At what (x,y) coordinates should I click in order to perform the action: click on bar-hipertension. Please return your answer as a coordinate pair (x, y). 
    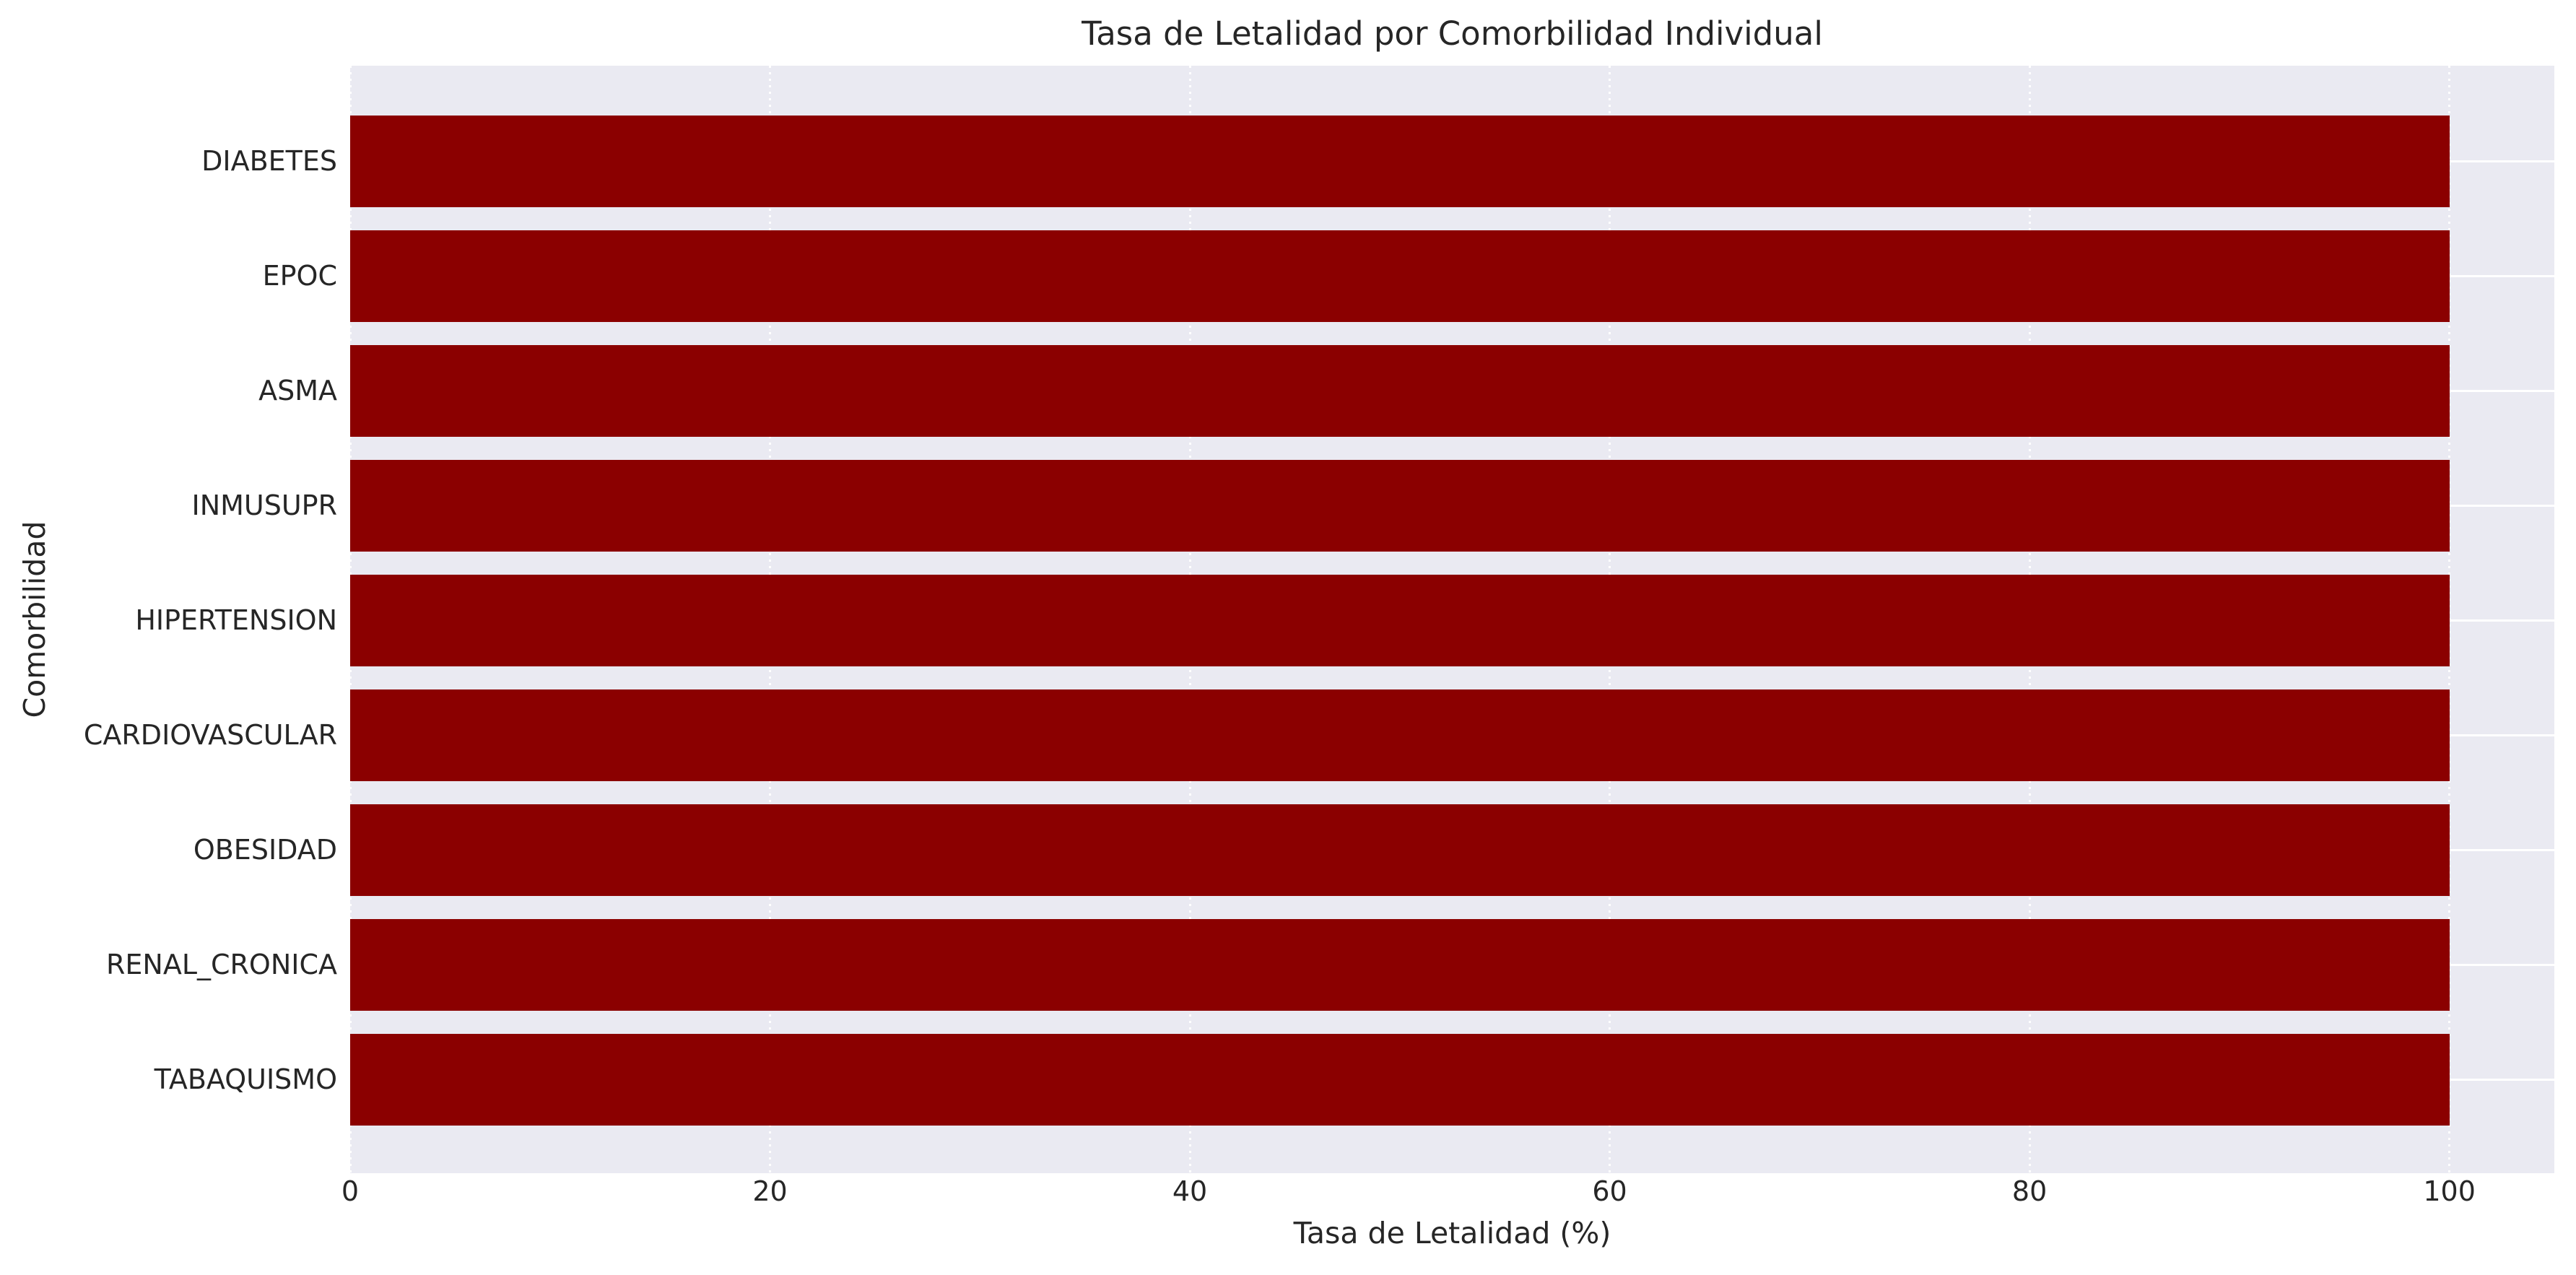
    Looking at the image, I should click on (1400, 620).